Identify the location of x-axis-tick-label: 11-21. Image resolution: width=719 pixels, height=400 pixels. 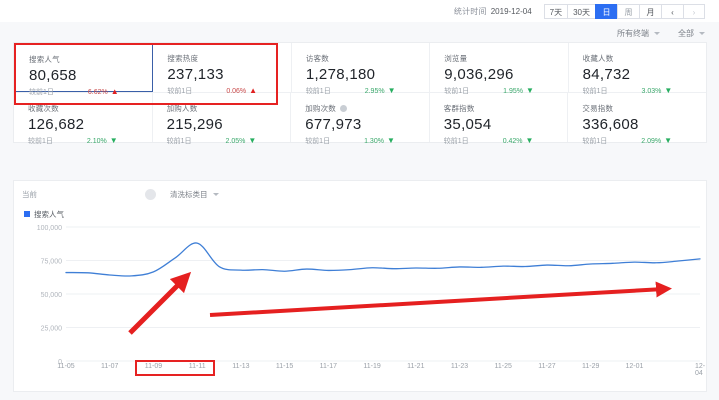
(416, 366).